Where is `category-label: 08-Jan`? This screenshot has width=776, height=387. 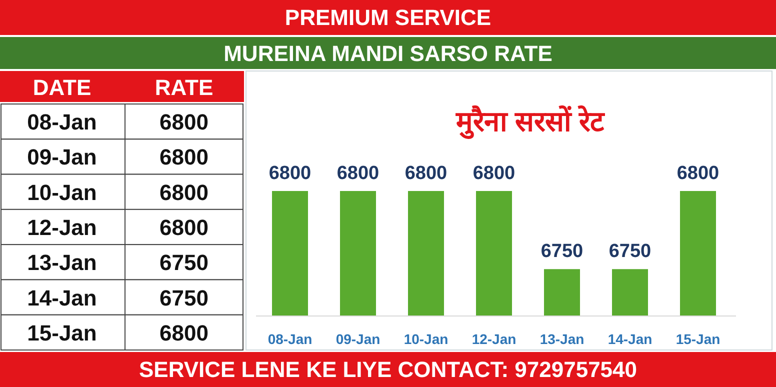 category-label: 08-Jan is located at coordinates (62, 122).